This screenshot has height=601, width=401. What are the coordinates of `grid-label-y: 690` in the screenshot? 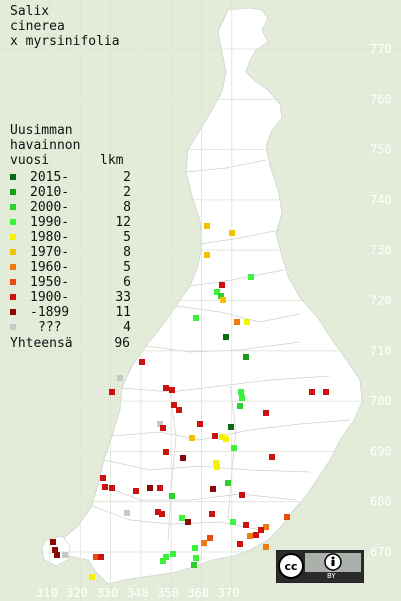 It's located at (381, 451).